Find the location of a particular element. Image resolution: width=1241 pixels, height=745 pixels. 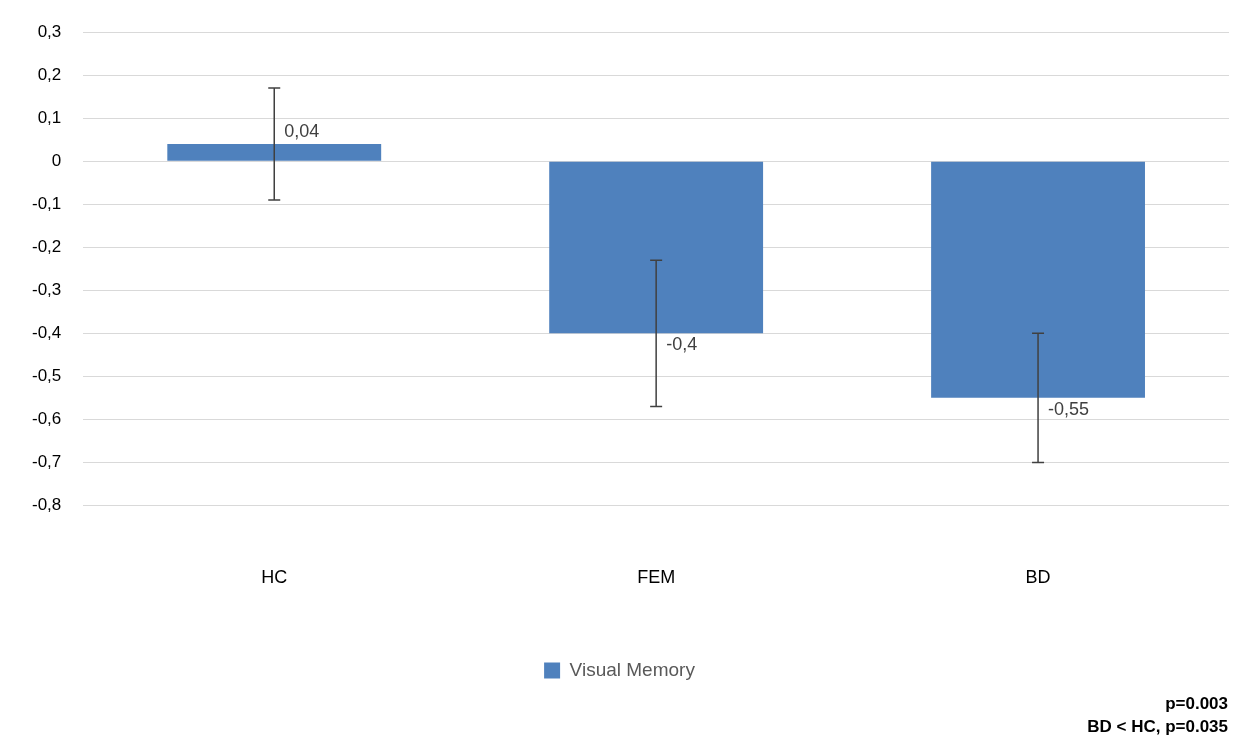

y-tick-label: -0,4 is located at coordinates (47, 333).